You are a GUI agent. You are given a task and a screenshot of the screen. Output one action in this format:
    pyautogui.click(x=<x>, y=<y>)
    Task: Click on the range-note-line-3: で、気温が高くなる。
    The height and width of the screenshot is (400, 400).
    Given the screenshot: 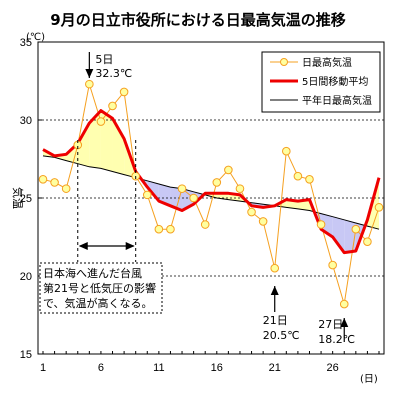 What is the action you would take?
    pyautogui.click(x=98, y=303)
    